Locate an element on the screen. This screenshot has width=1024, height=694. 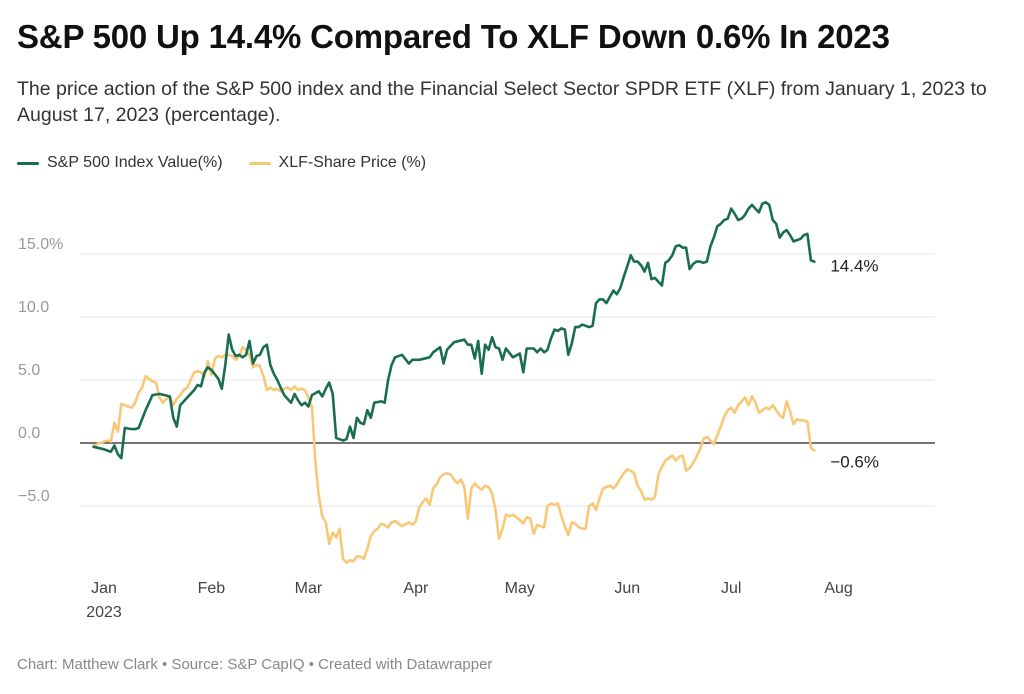
y-tick-label: 15.0% is located at coordinates (40, 244).